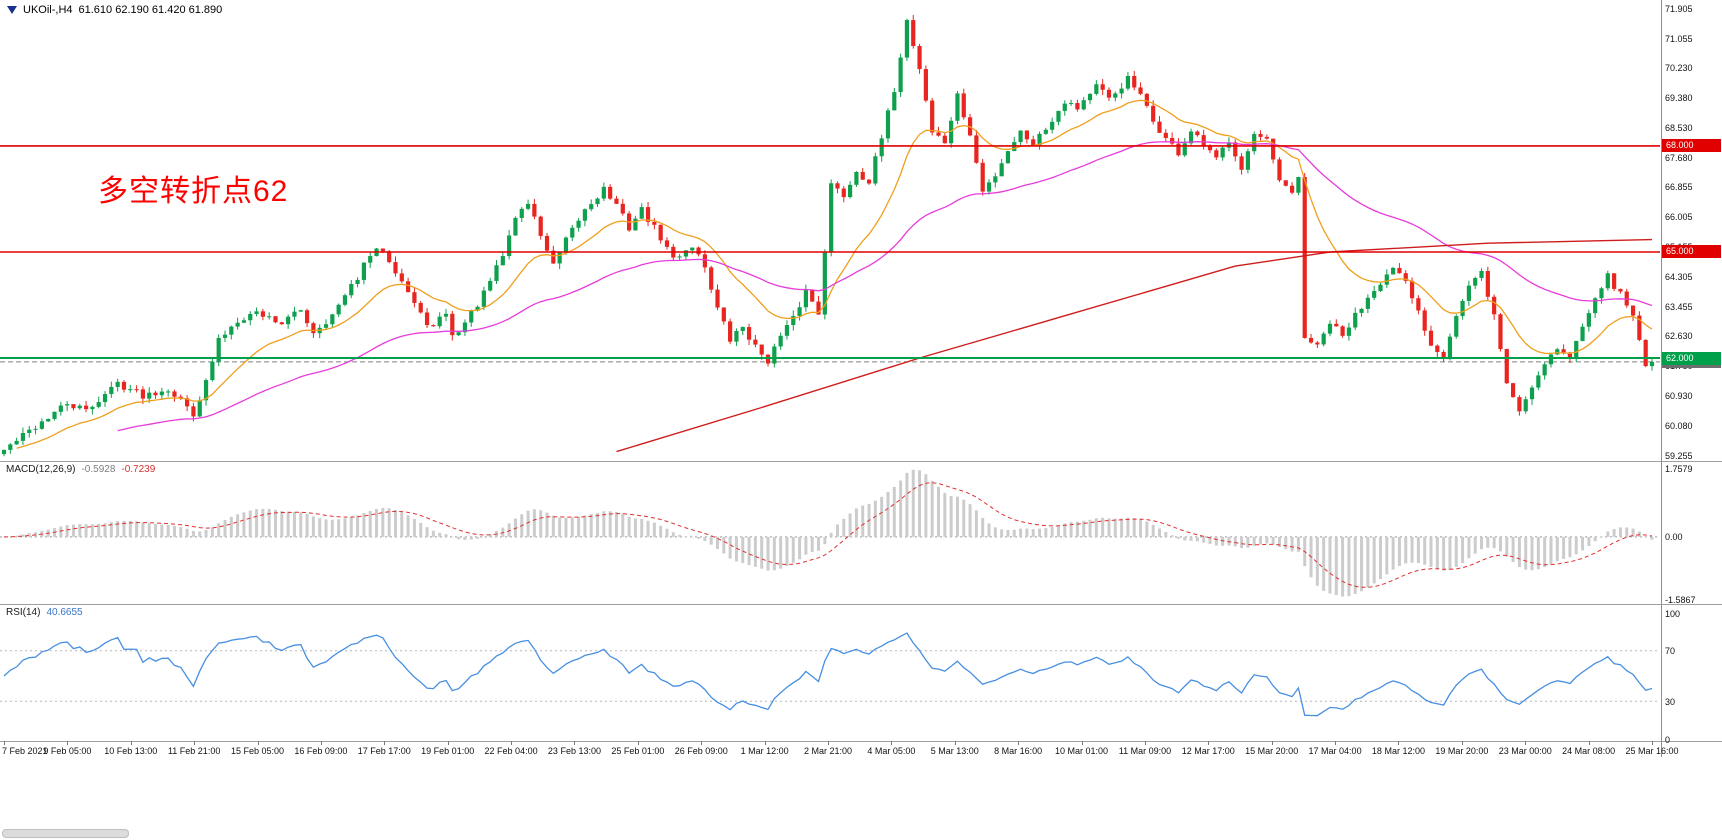 The width and height of the screenshot is (1722, 840). I want to click on price-axis-label: 66.005, so click(1679, 216).